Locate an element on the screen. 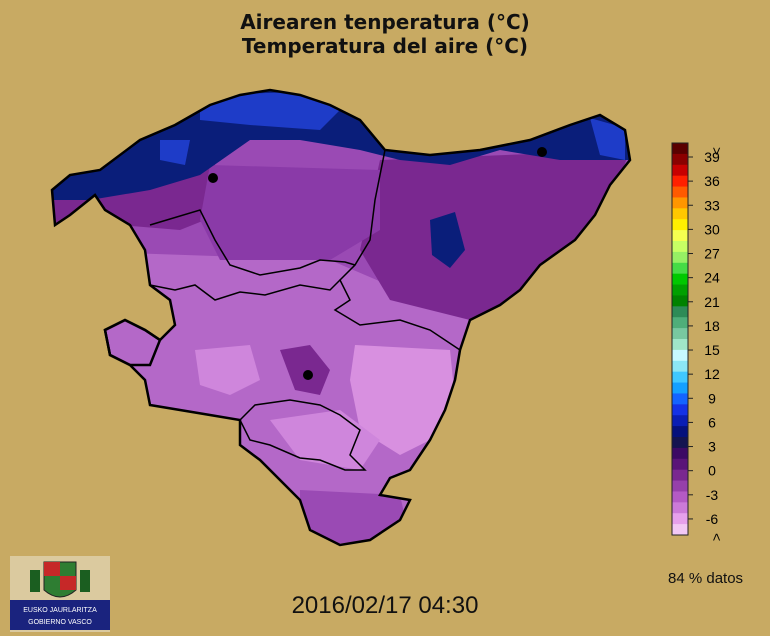  basque-government-logo: EUSKO JAURLARITZA GOBIERNO VASCO is located at coordinates (60, 594).